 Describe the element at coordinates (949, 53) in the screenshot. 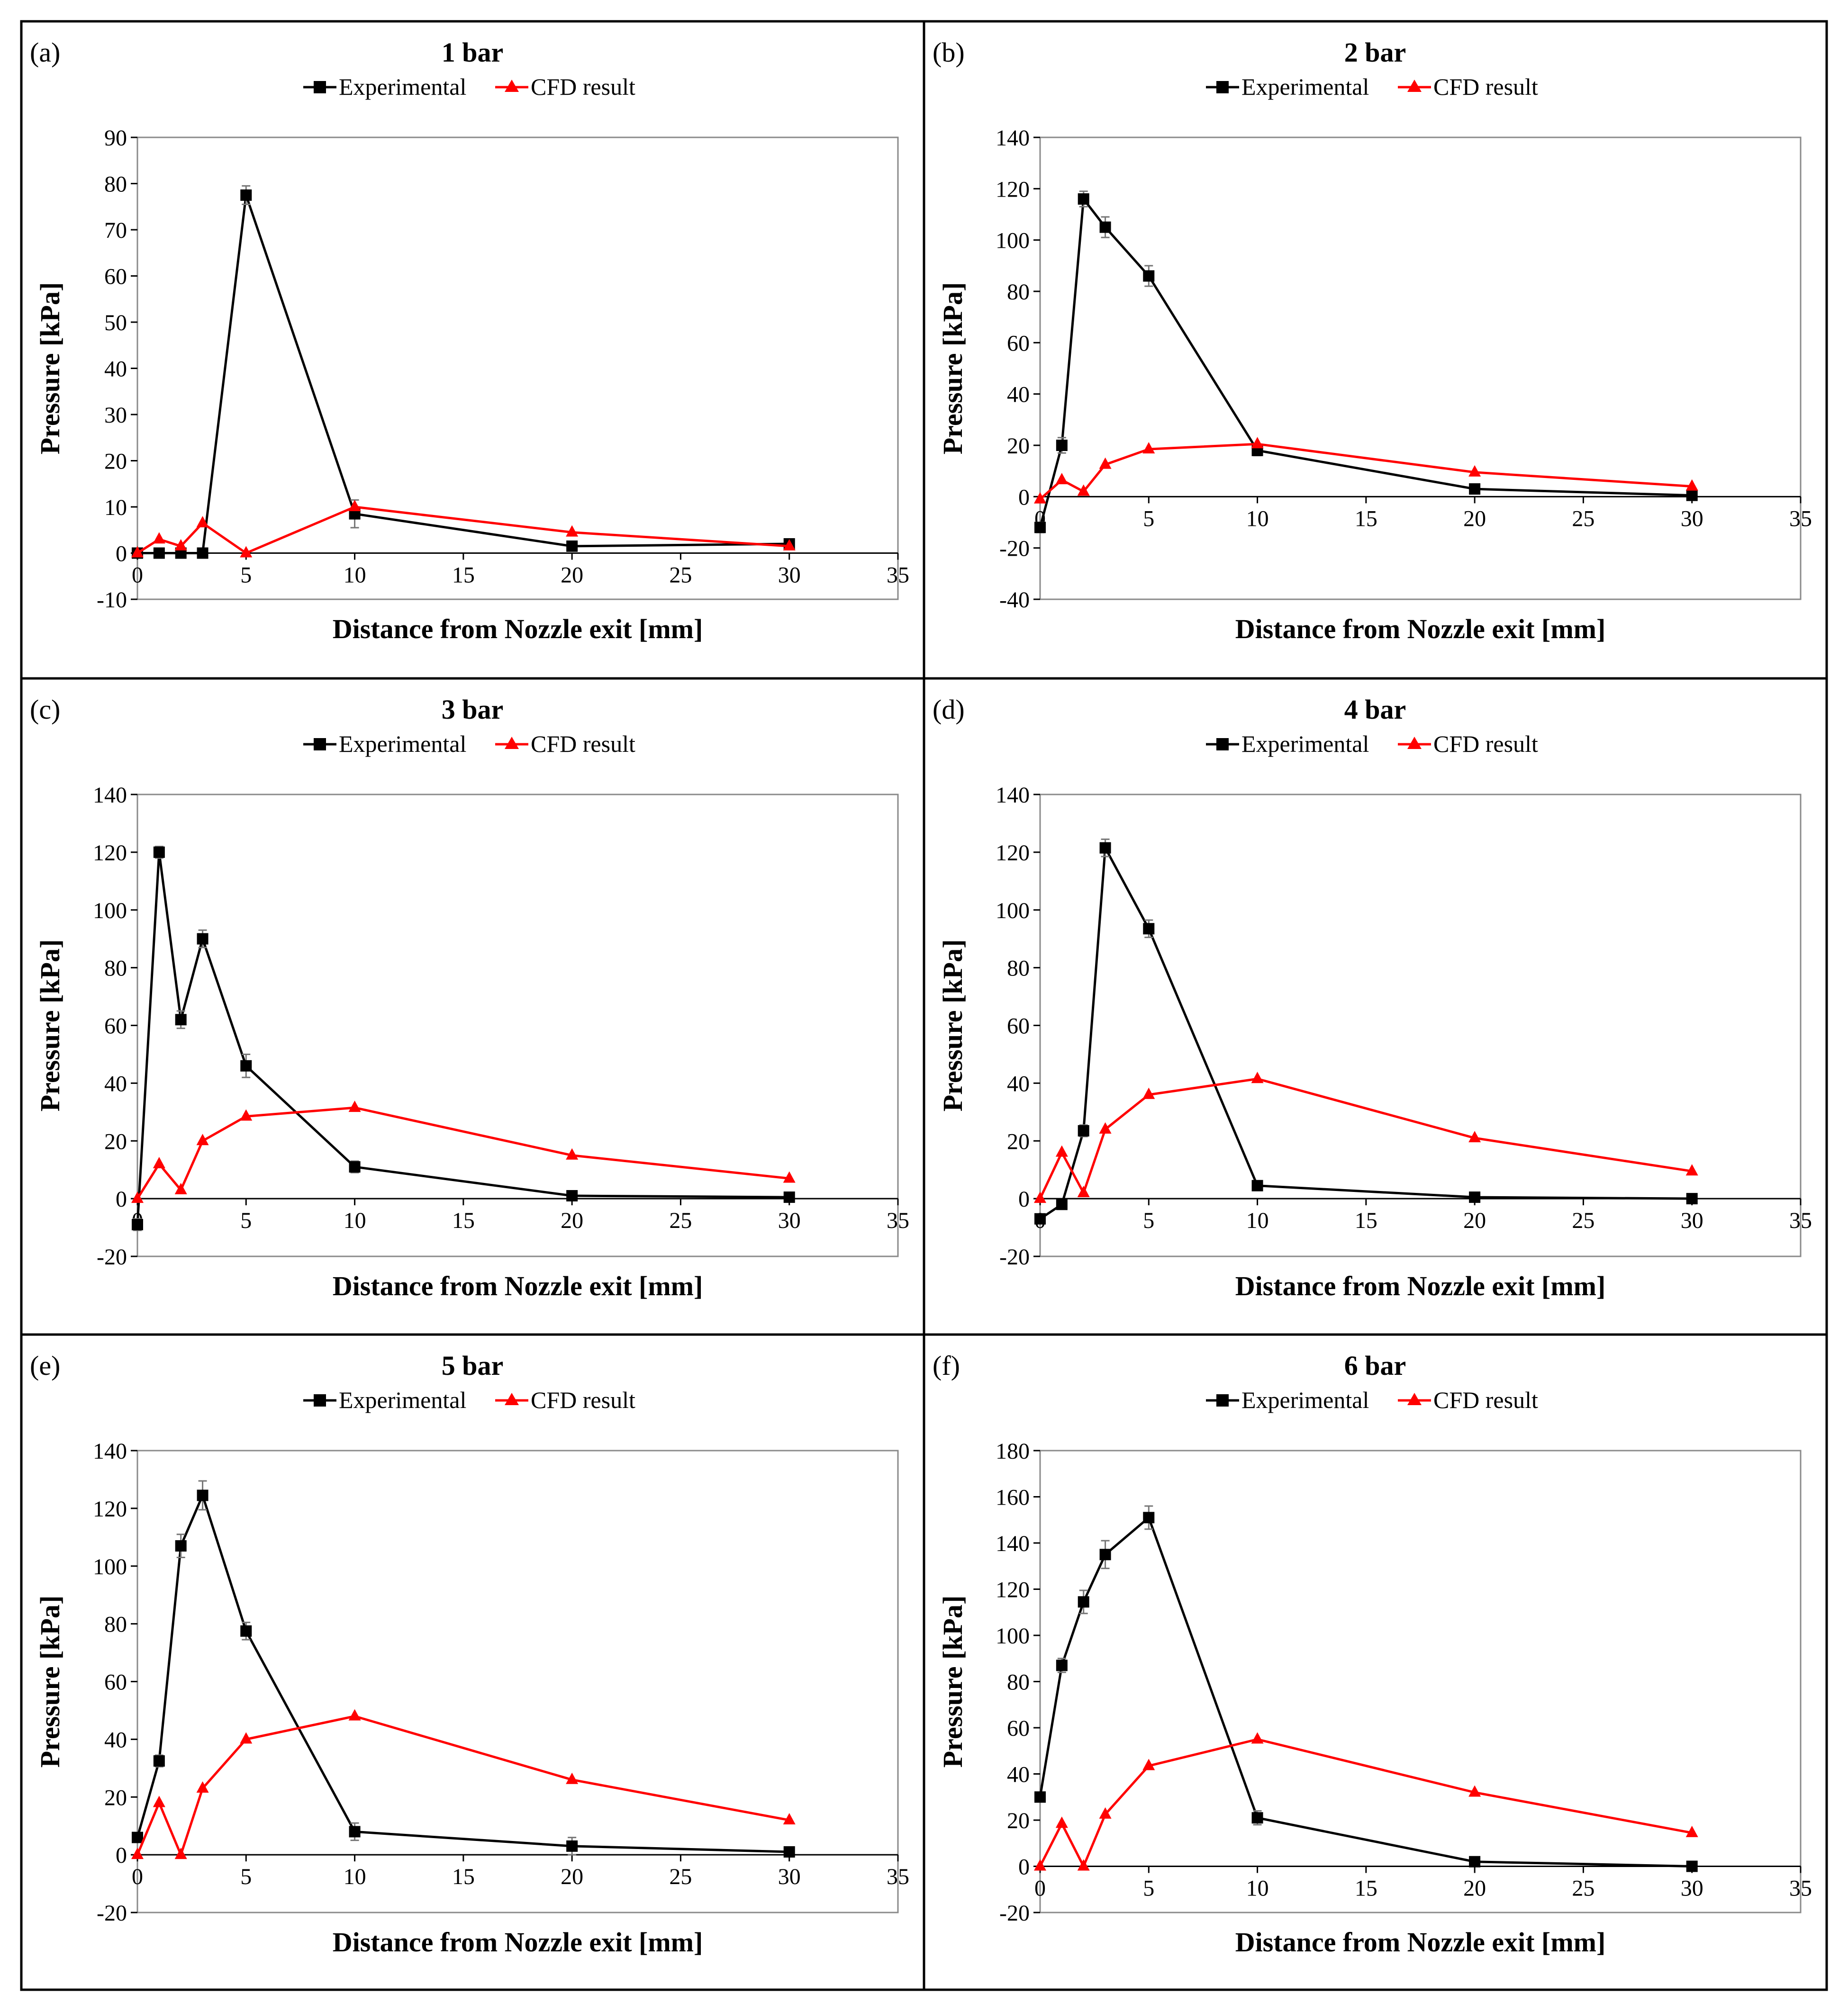

I see `panel-label: (b)` at that location.